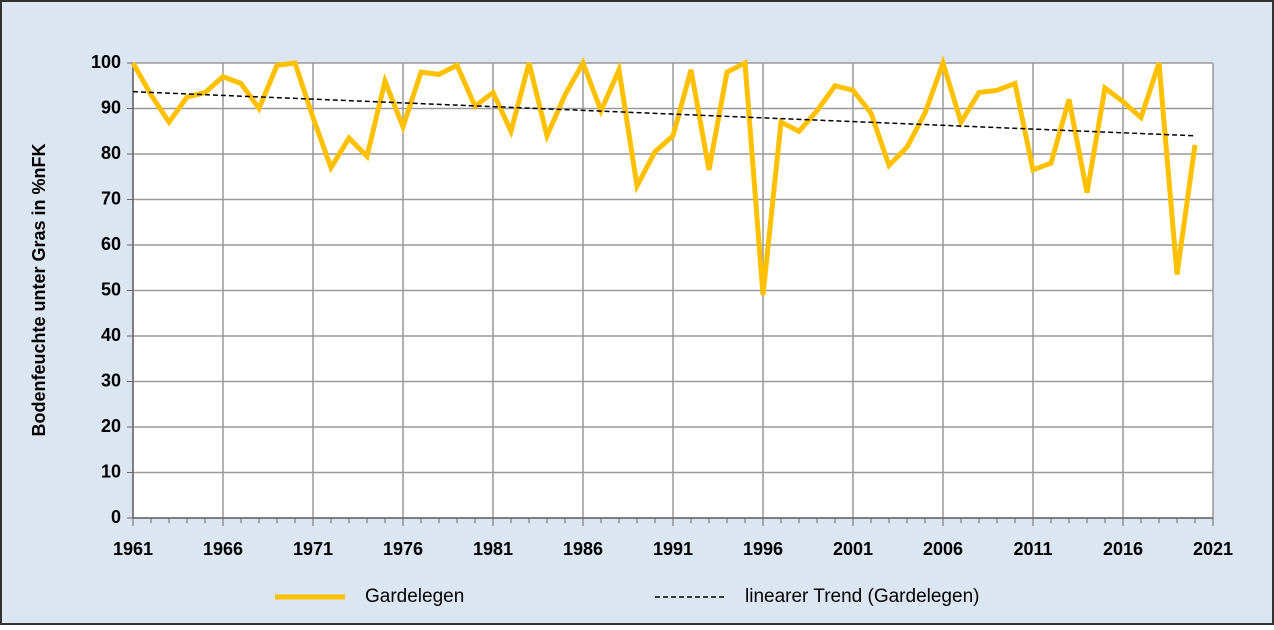  I want to click on y-tick-label: 80, so click(111, 153).